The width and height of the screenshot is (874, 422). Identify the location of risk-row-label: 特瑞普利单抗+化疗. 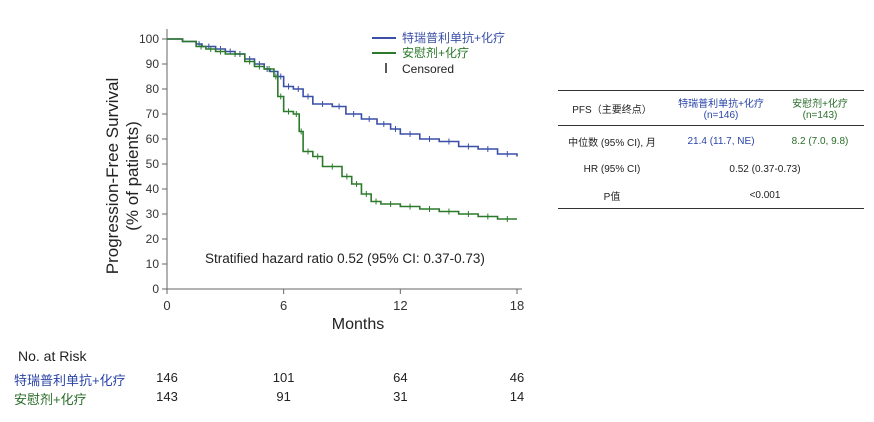
(70, 380).